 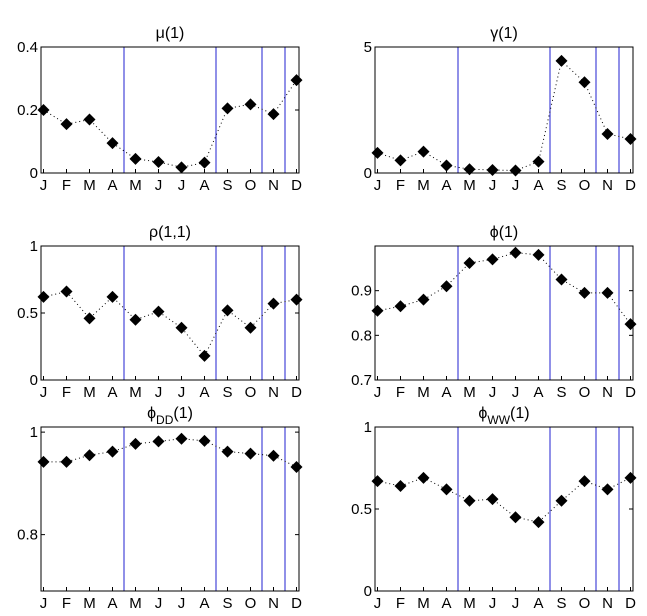 I want to click on y-tick-label: 0.5, so click(x=27, y=313).